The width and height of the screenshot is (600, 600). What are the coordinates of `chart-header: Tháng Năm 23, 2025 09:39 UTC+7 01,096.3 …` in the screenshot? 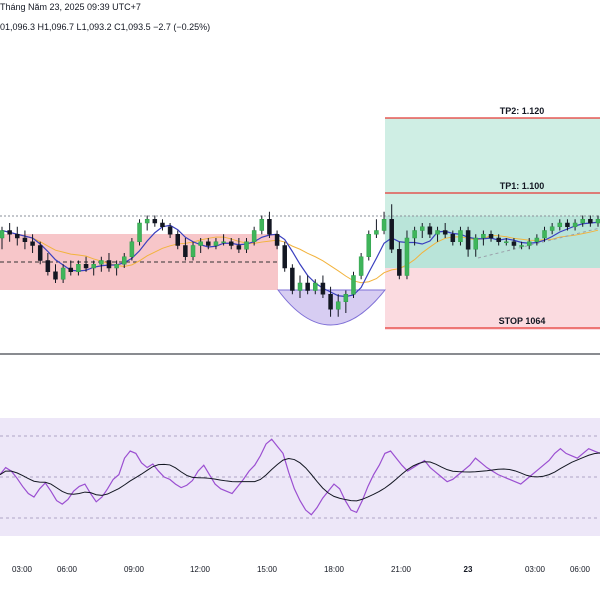 It's located at (300, 20).